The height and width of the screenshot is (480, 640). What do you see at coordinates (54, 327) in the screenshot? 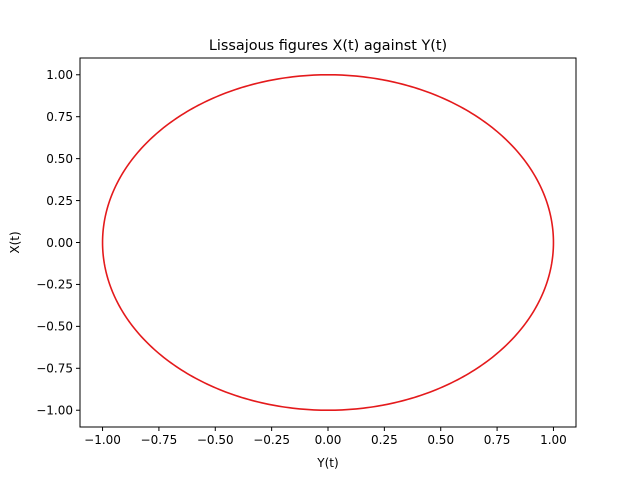
I see `y-tick-label: −0.50` at bounding box center [54, 327].